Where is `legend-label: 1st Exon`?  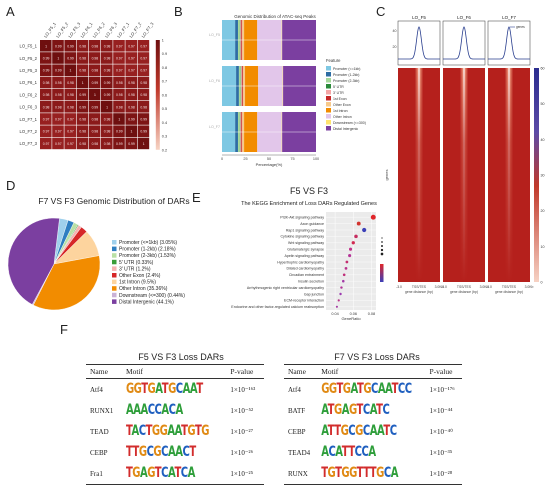 legend-label: 1st Exon is located at coordinates (340, 99).